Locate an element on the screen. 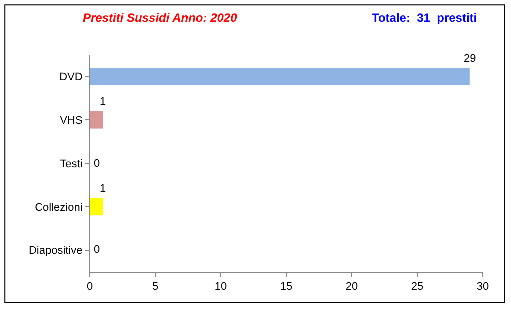 This screenshot has height=310, width=511. data-label: 29 is located at coordinates (470, 59).